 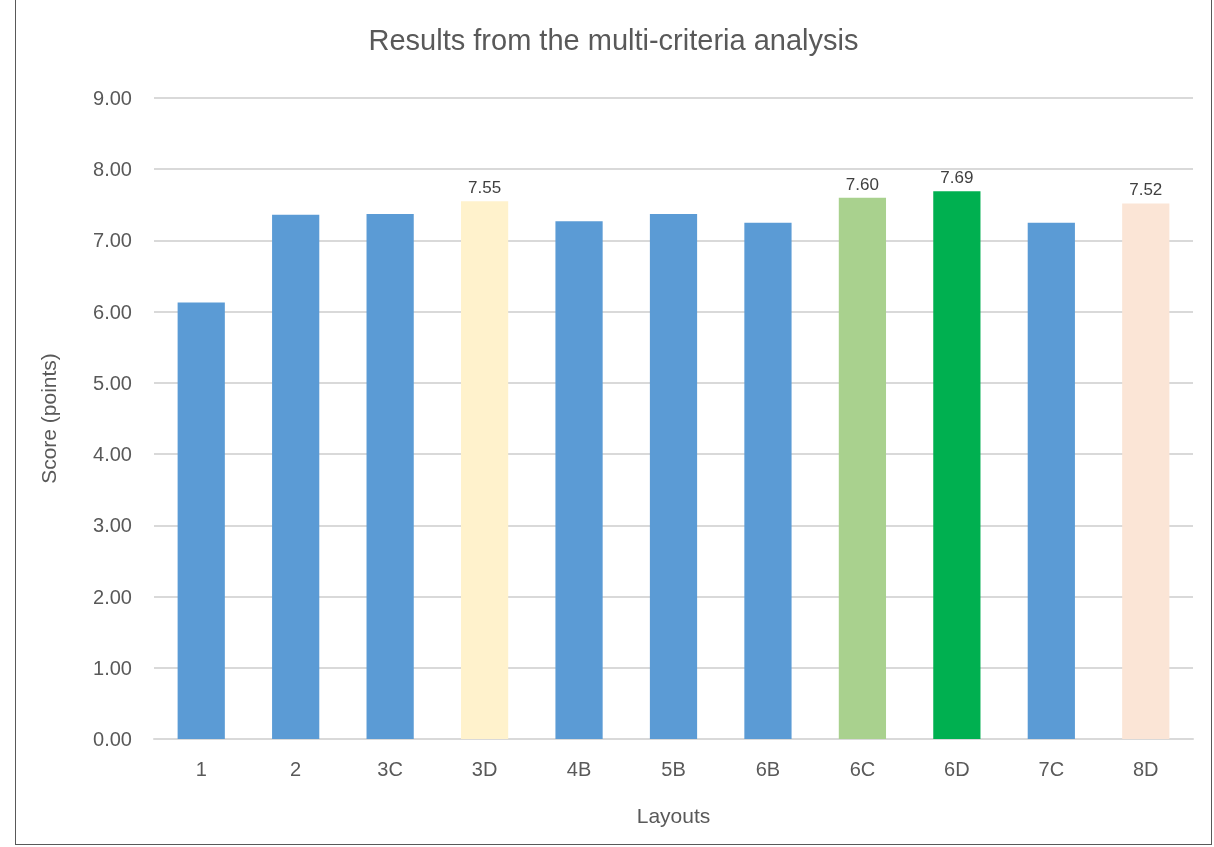 What do you see at coordinates (112, 667) in the screenshot?
I see `y-tick-label: 1.00` at bounding box center [112, 667].